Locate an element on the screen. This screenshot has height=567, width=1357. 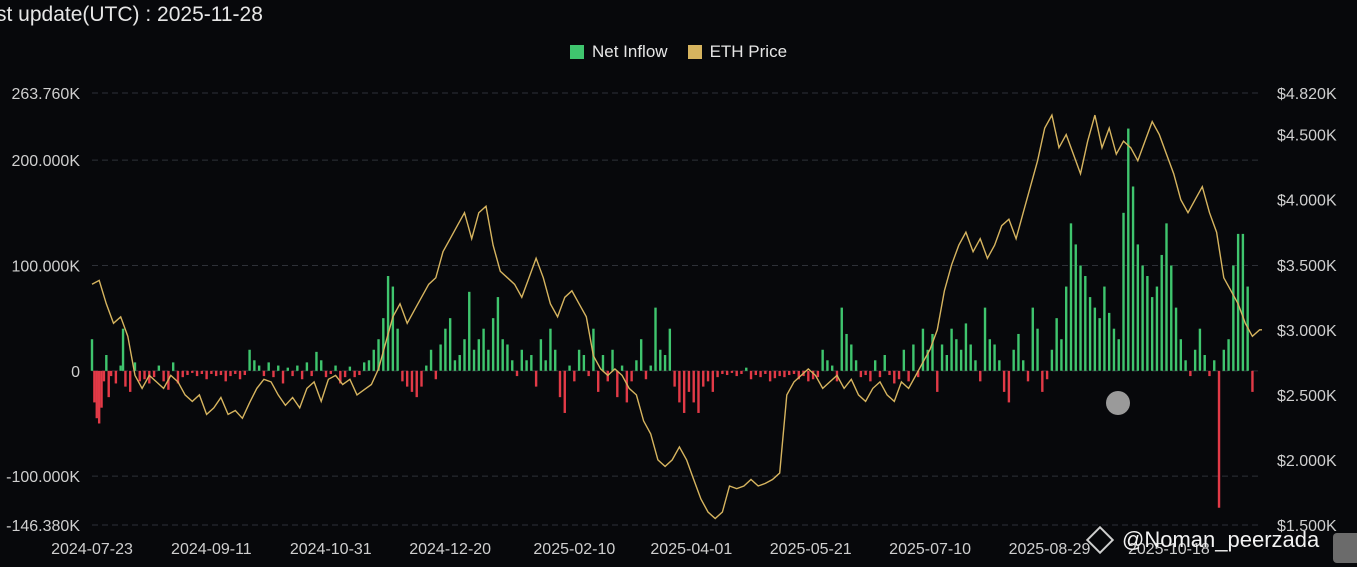
y-left-tick-label: 263.760K is located at coordinates (45, 94).